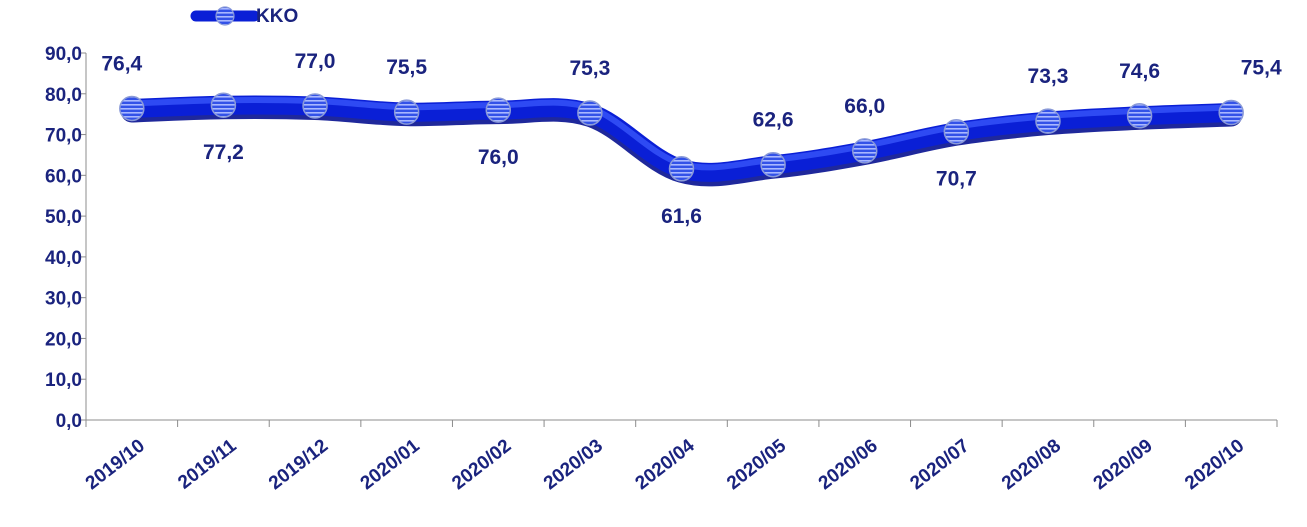  I want to click on data-label: 76,4, so click(121, 63).